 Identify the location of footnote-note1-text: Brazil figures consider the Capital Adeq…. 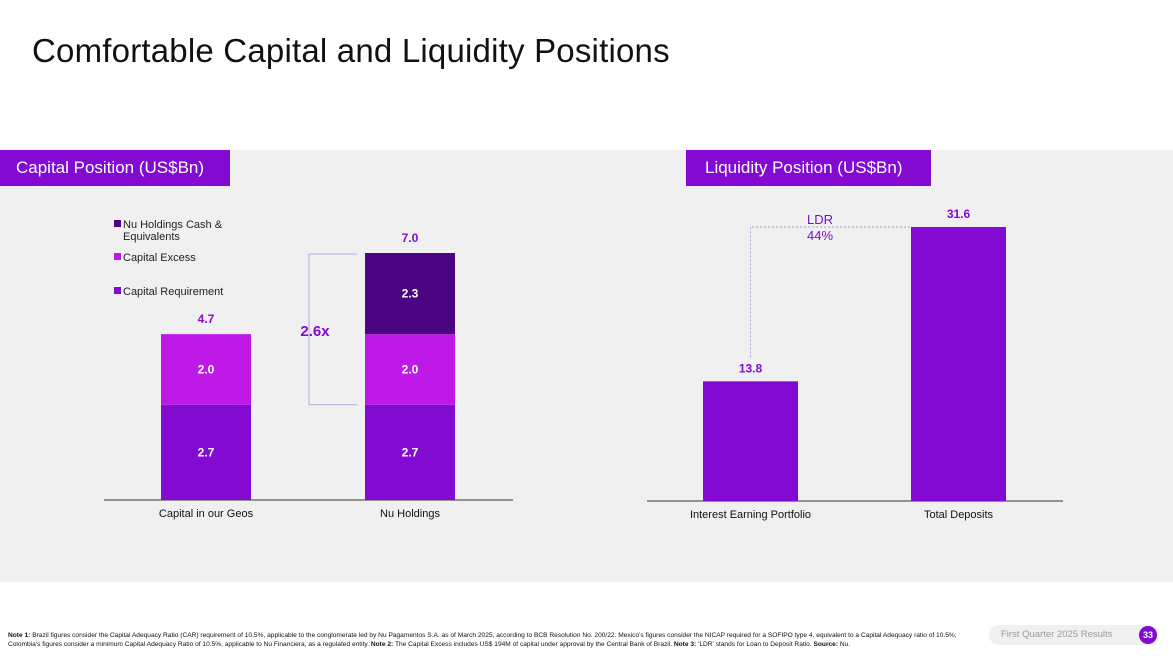
(482, 640).